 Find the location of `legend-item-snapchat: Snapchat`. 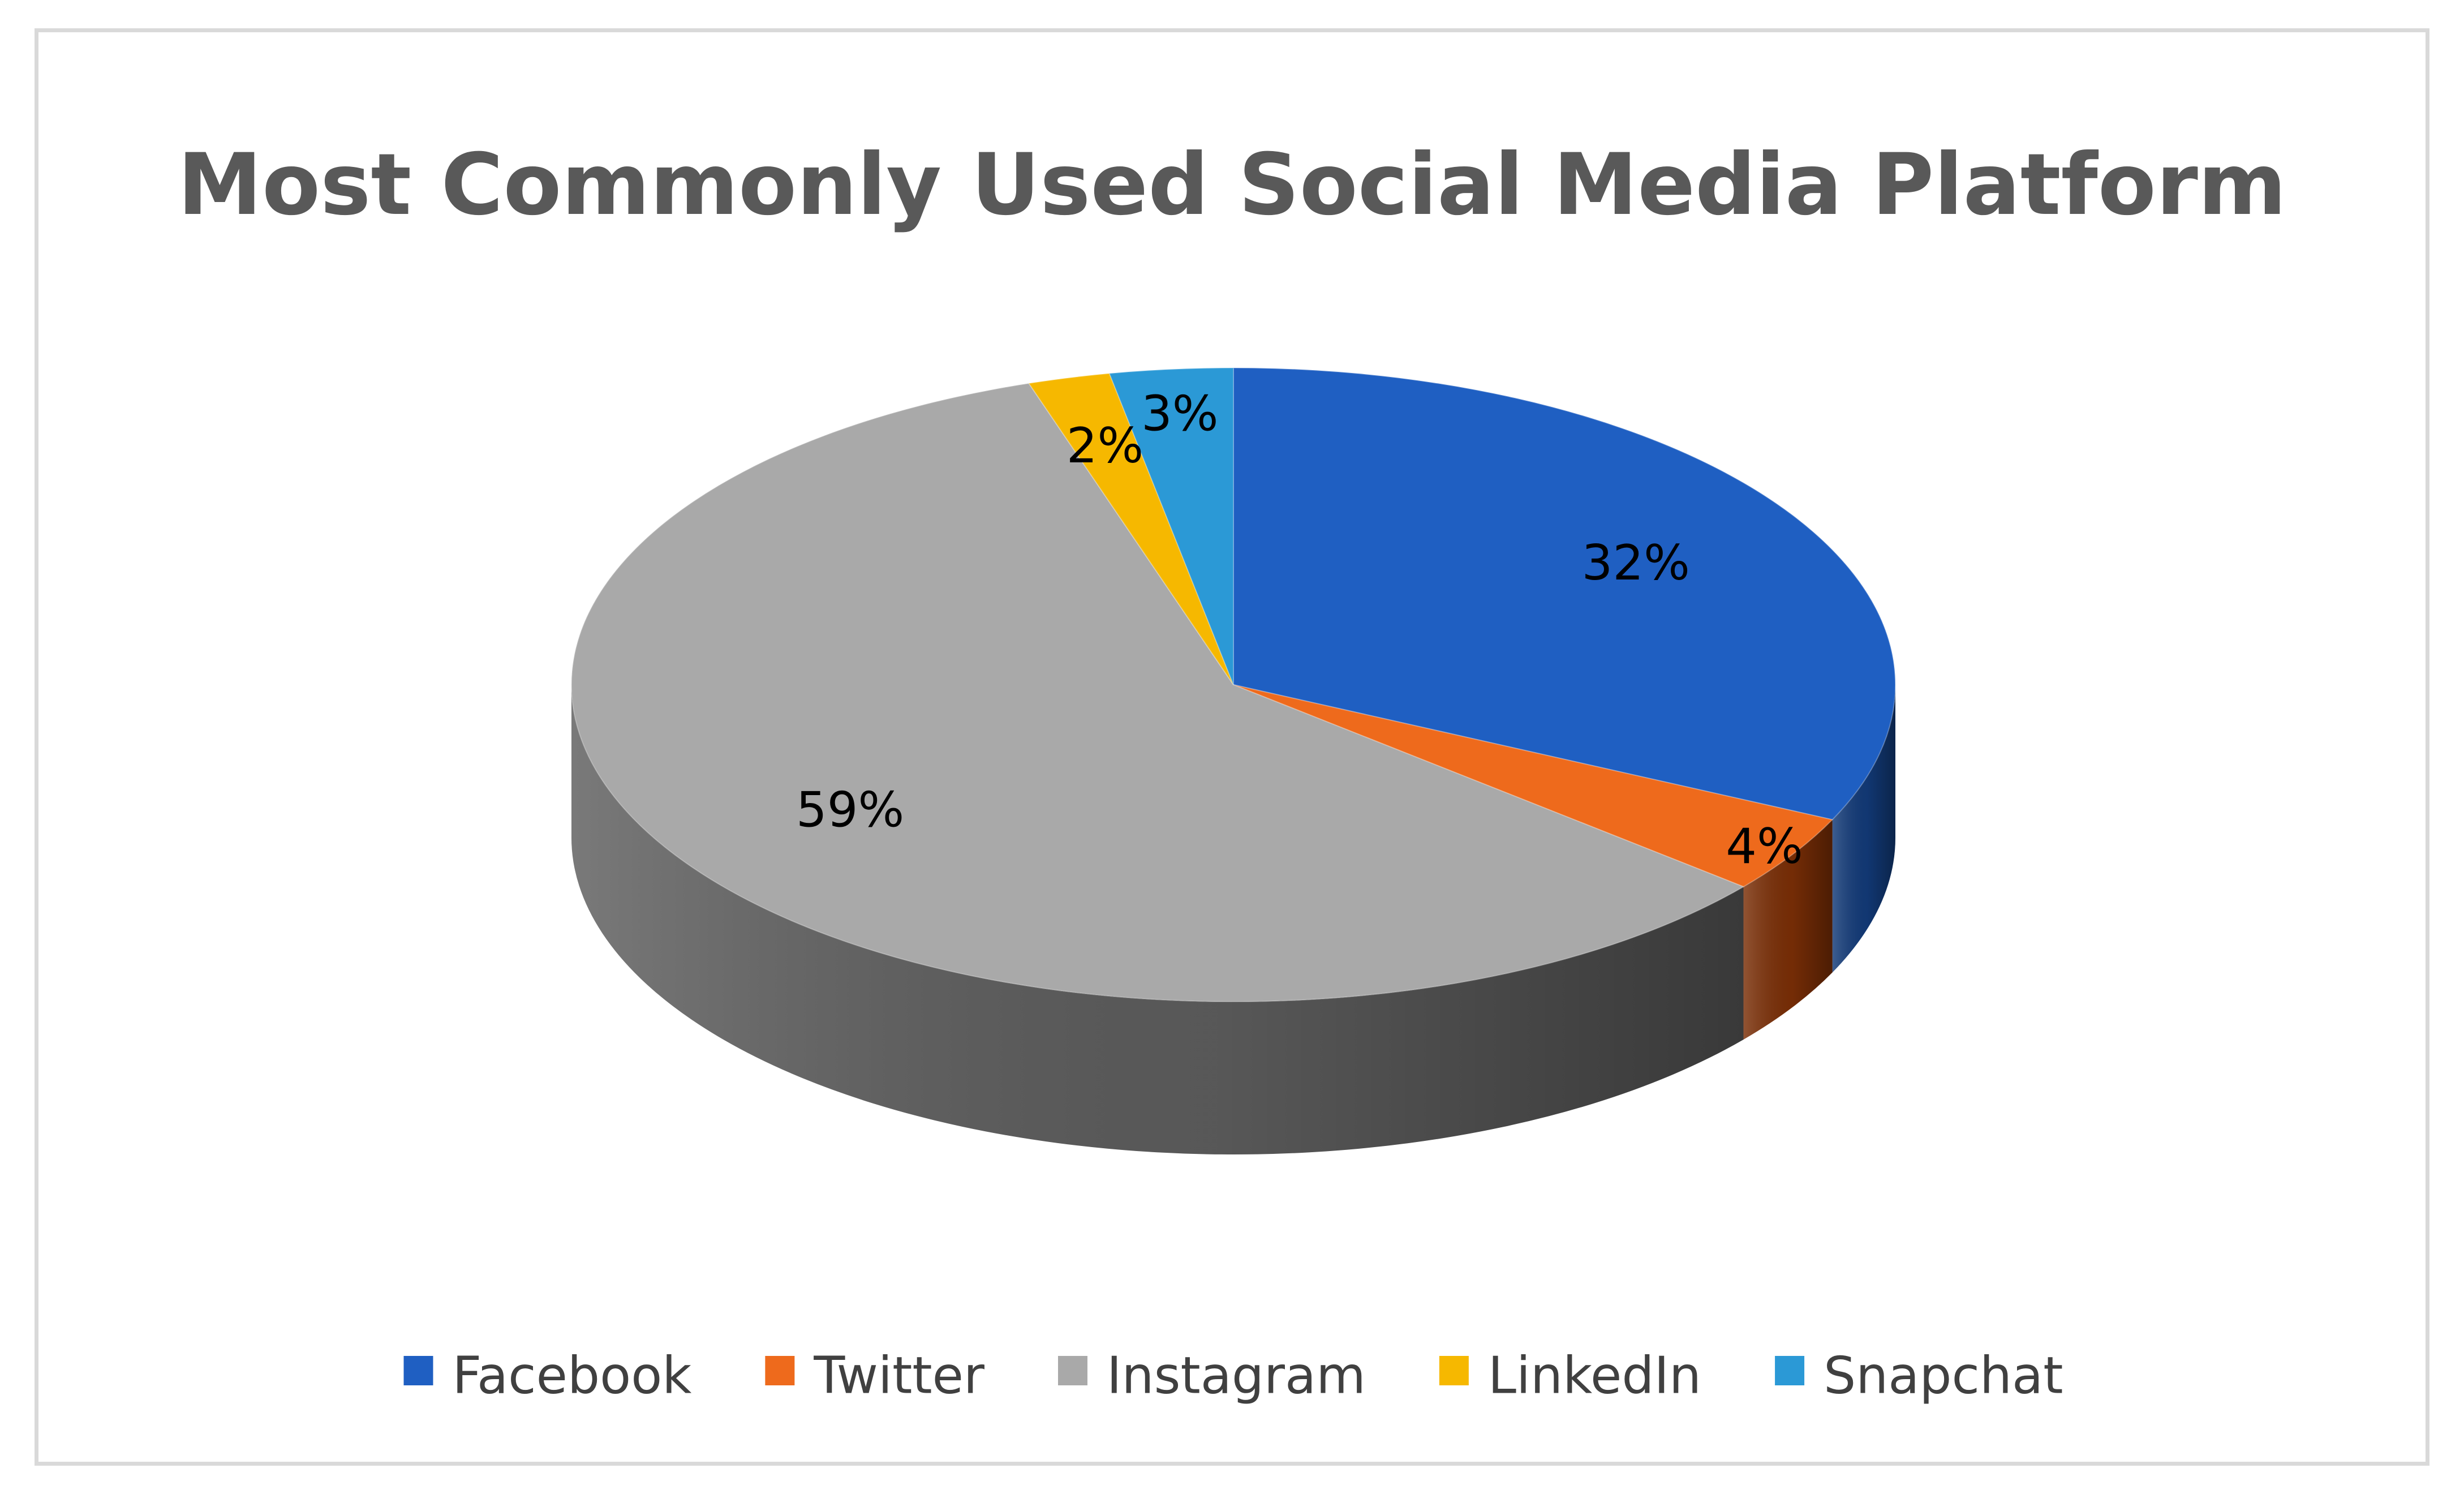

legend-item-snapchat: Snapchat is located at coordinates (1919, 1376).